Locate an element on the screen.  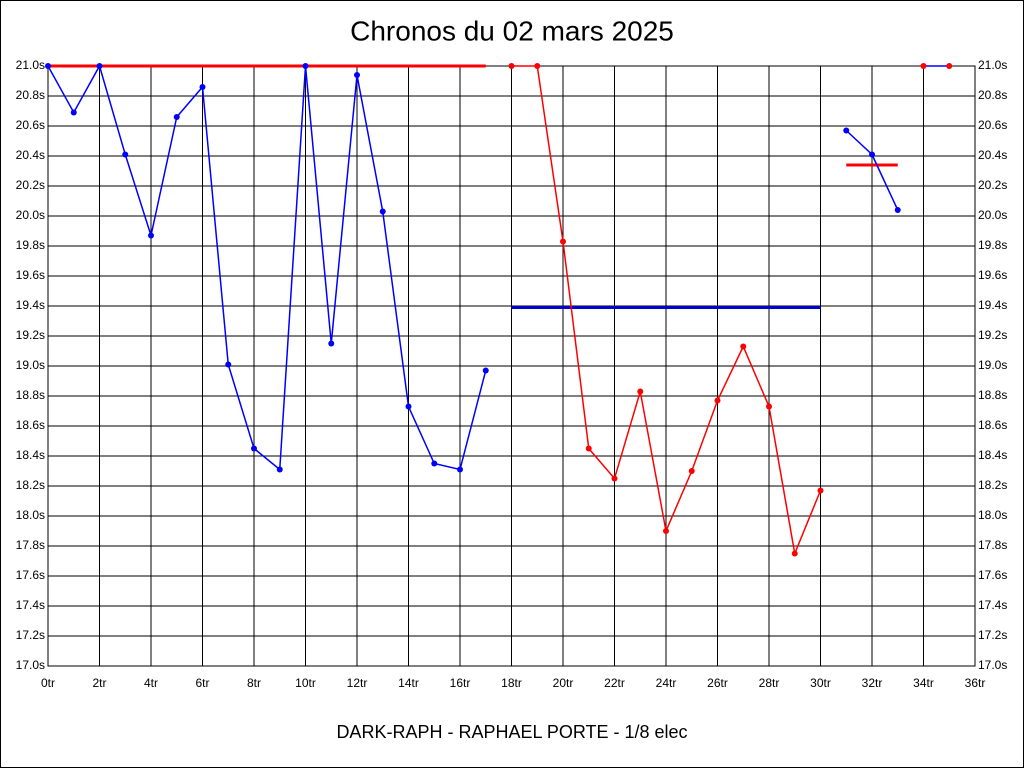
y2-tick-label: 17.2s is located at coordinates (992, 635).